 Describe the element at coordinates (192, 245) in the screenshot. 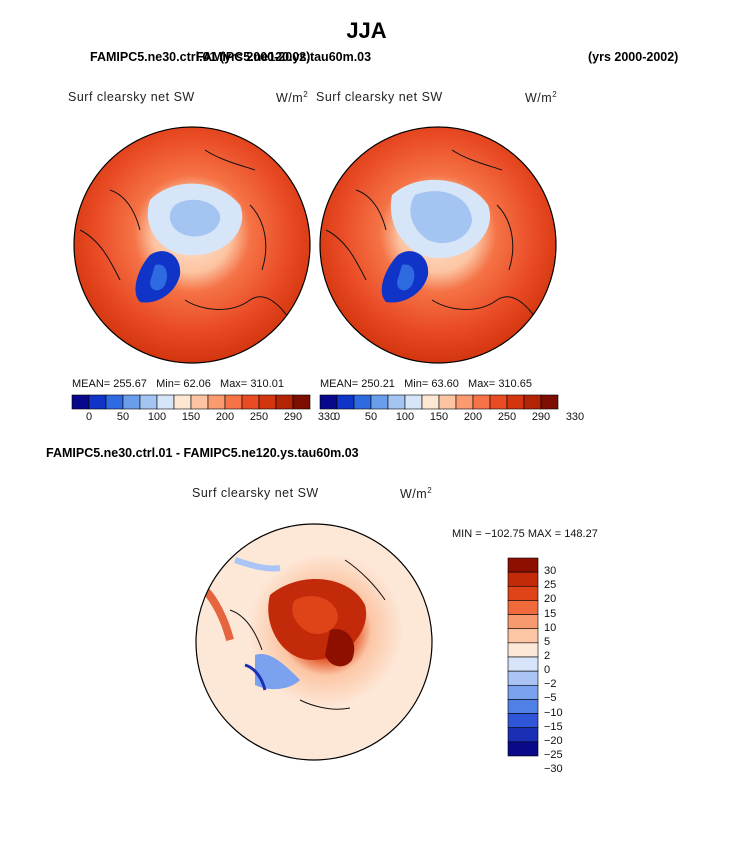

I see `map1` at that location.